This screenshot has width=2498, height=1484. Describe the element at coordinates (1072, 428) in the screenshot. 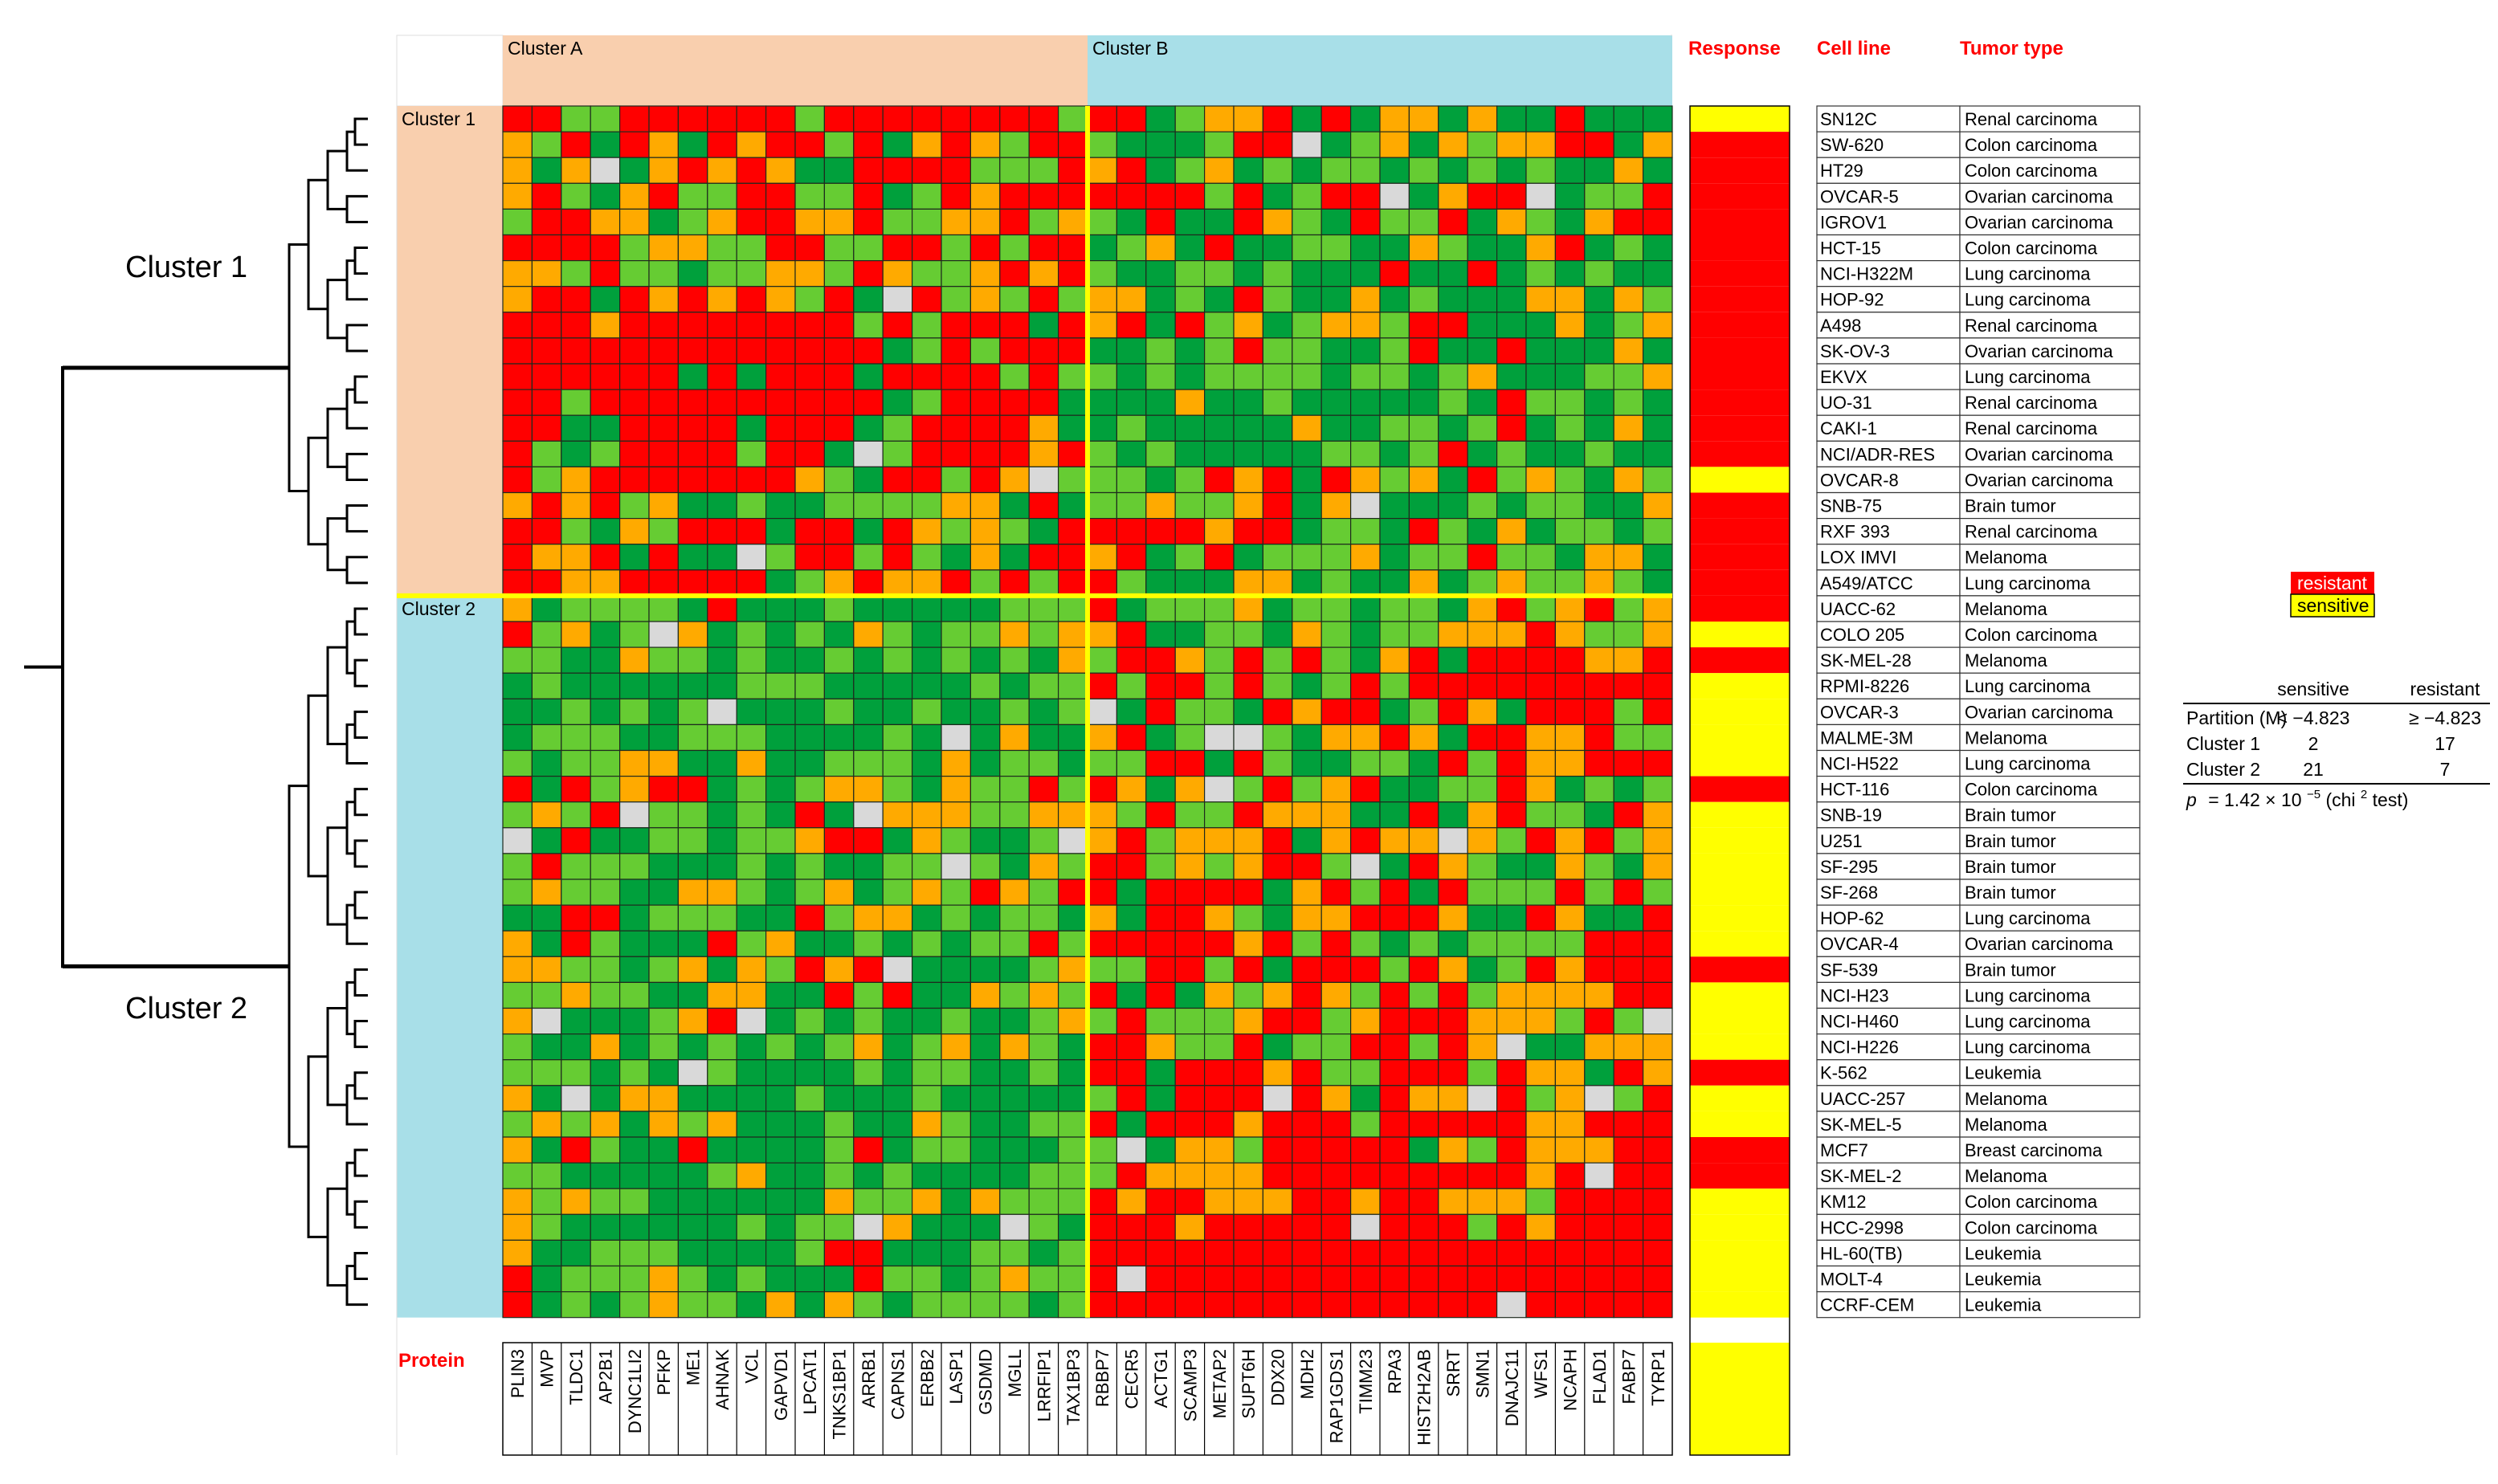

I see `cell-r12-c19` at that location.